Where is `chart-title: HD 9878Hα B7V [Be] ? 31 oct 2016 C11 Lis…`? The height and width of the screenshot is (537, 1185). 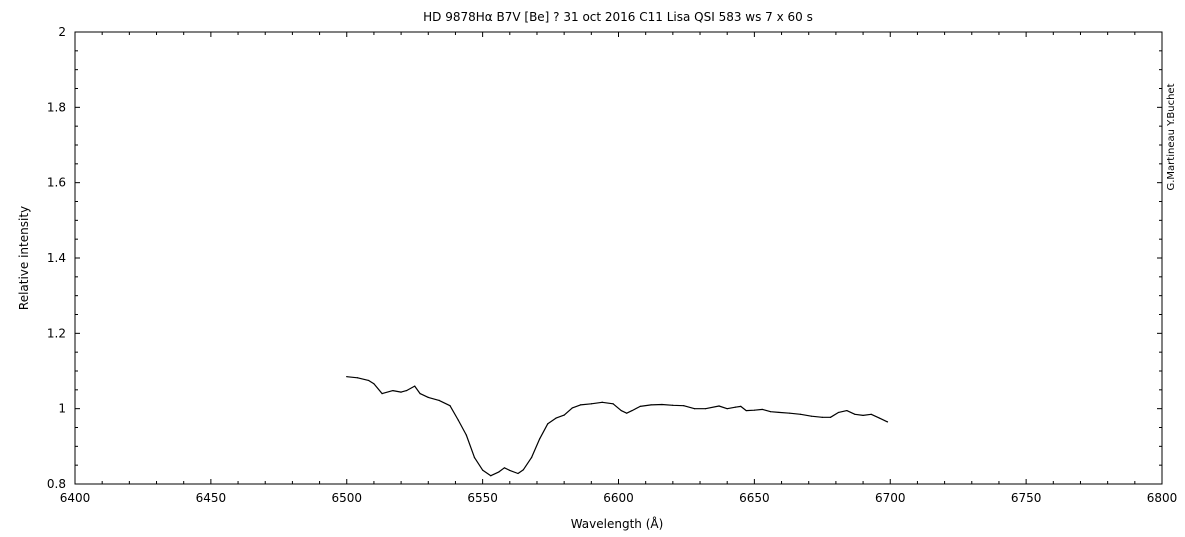 chart-title: HD 9878Hα B7V [Be] ? 31 oct 2016 C11 Lis… is located at coordinates (618, 17).